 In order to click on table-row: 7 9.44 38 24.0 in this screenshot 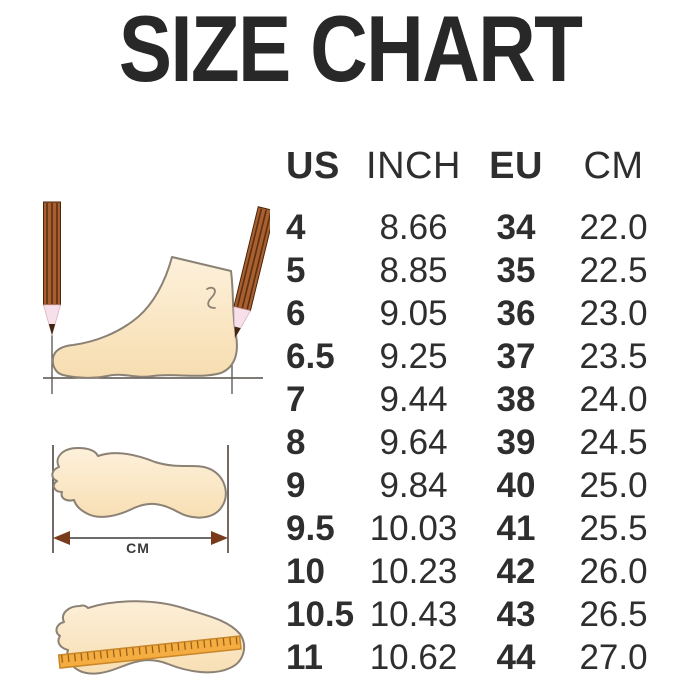, I will do `click(476, 399)`.